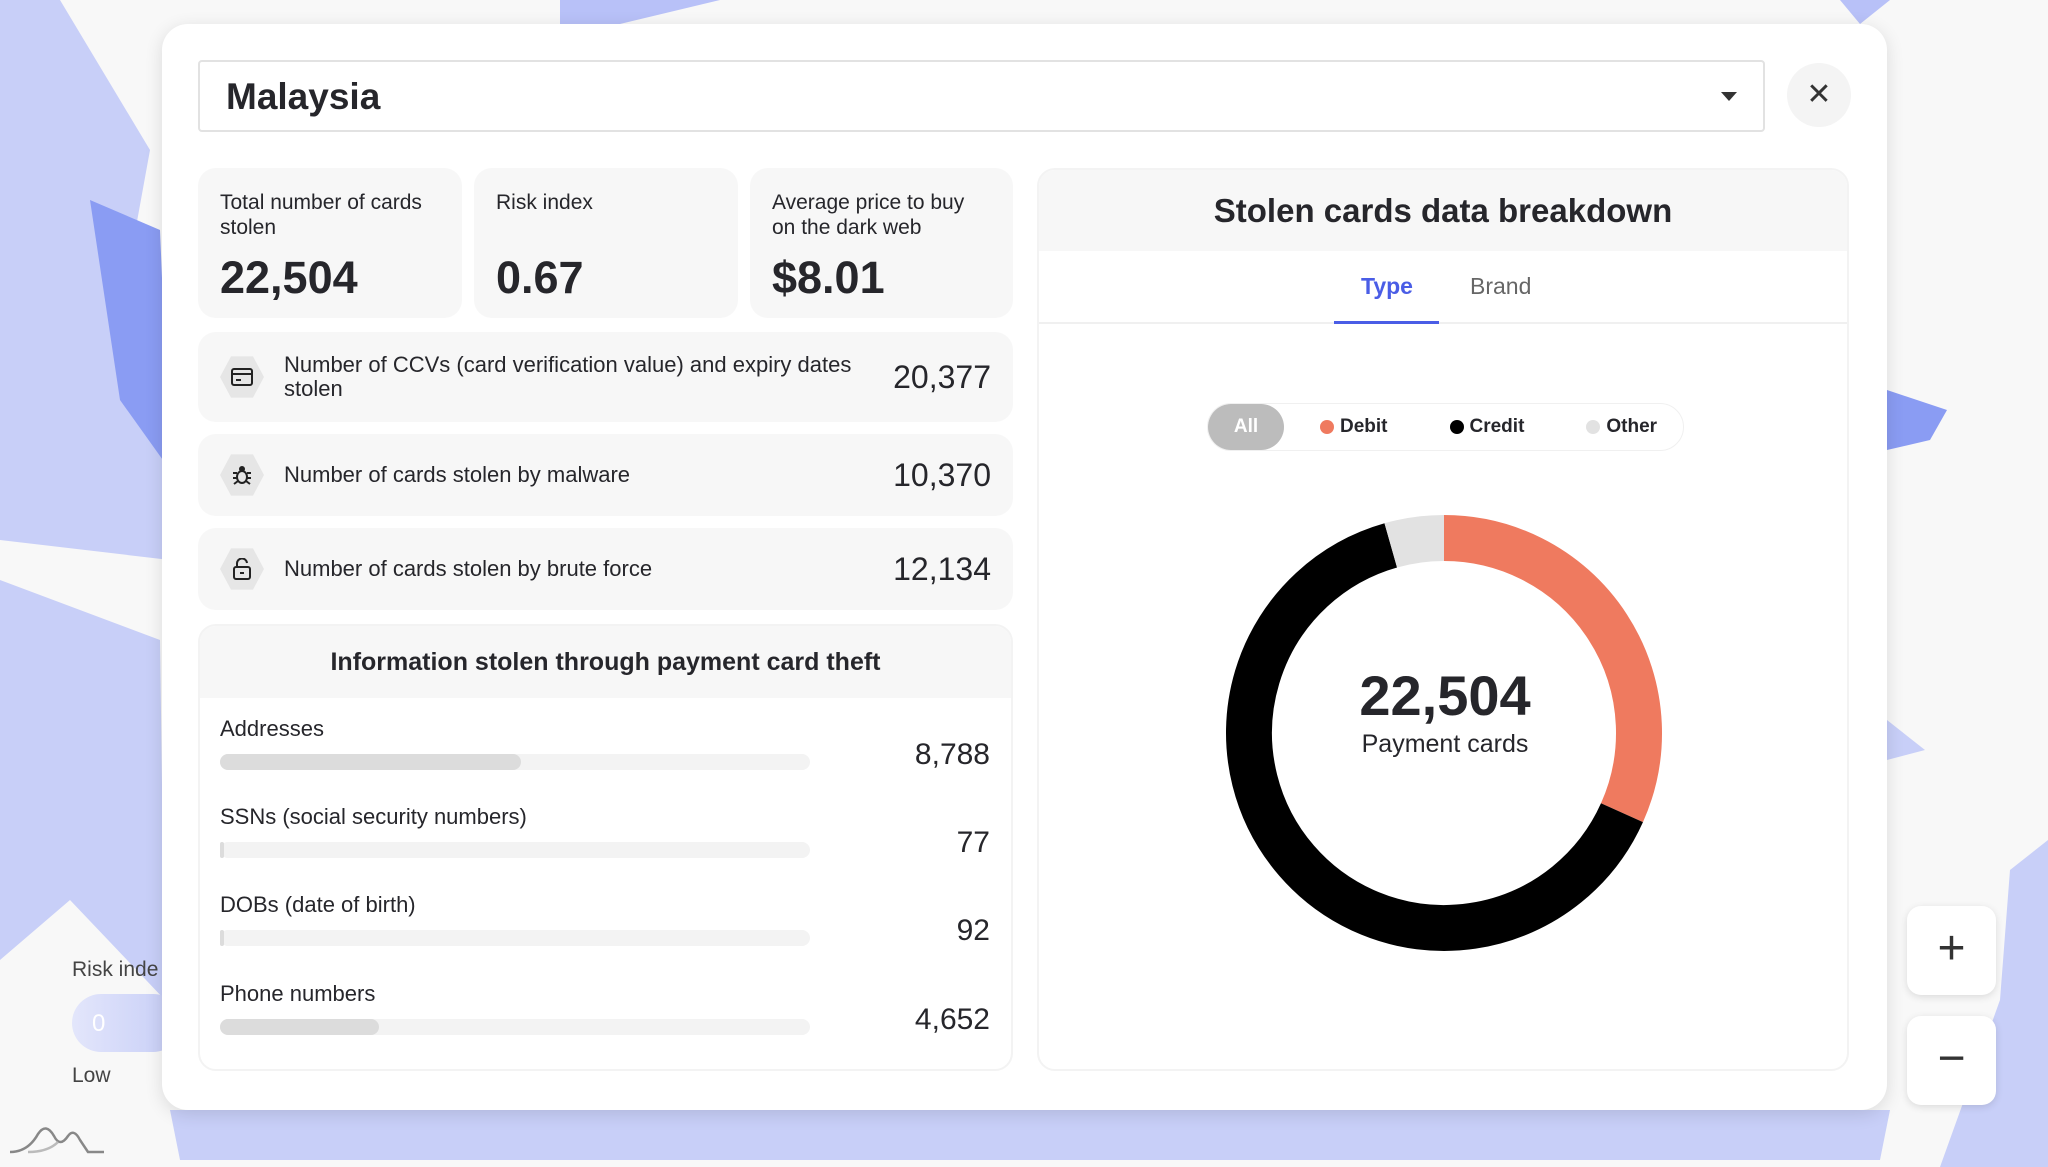 This screenshot has width=2048, height=1167. Describe the element at coordinates (973, 930) in the screenshot. I see `item-value: 92` at that location.